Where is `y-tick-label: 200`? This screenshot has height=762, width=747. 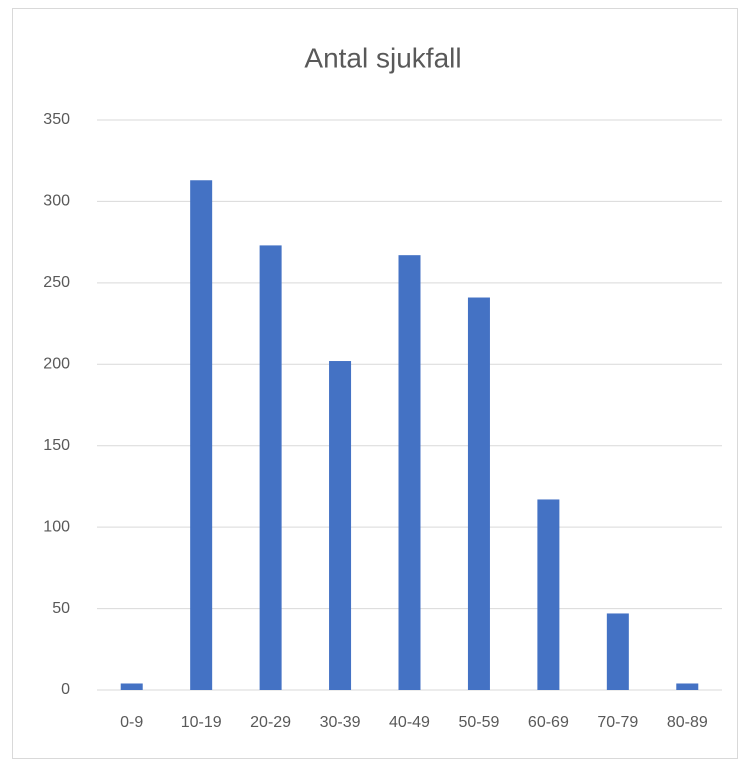
y-tick-label: 200 is located at coordinates (56, 364).